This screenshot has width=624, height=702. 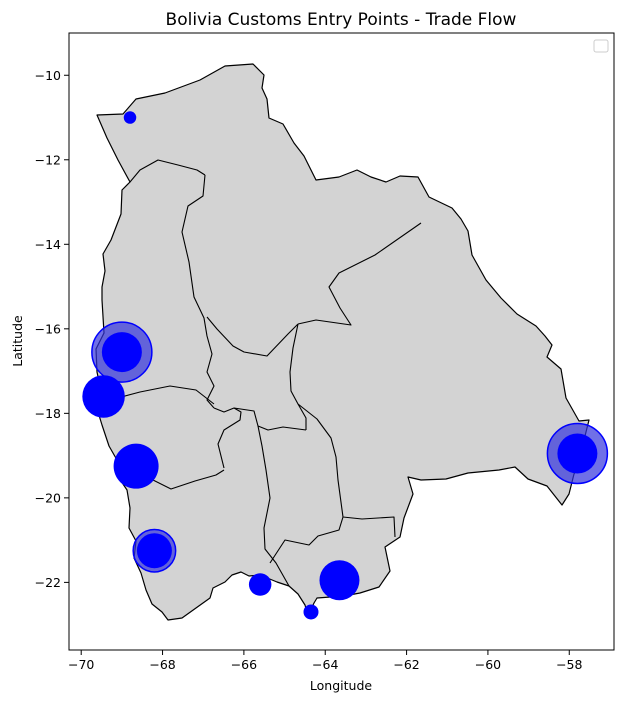 What do you see at coordinates (488, 664) in the screenshot?
I see `x-tick-label: −60` at bounding box center [488, 664].